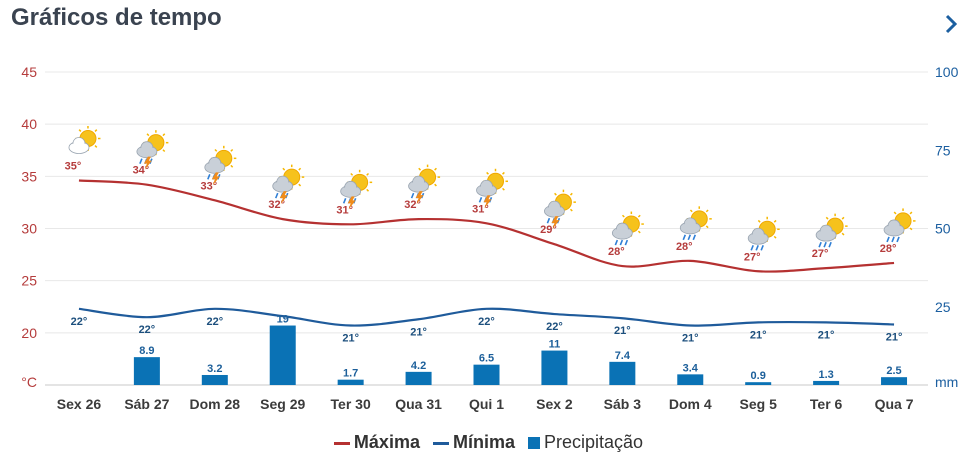  I want to click on x-tick-label: Dom 4, so click(690, 404).